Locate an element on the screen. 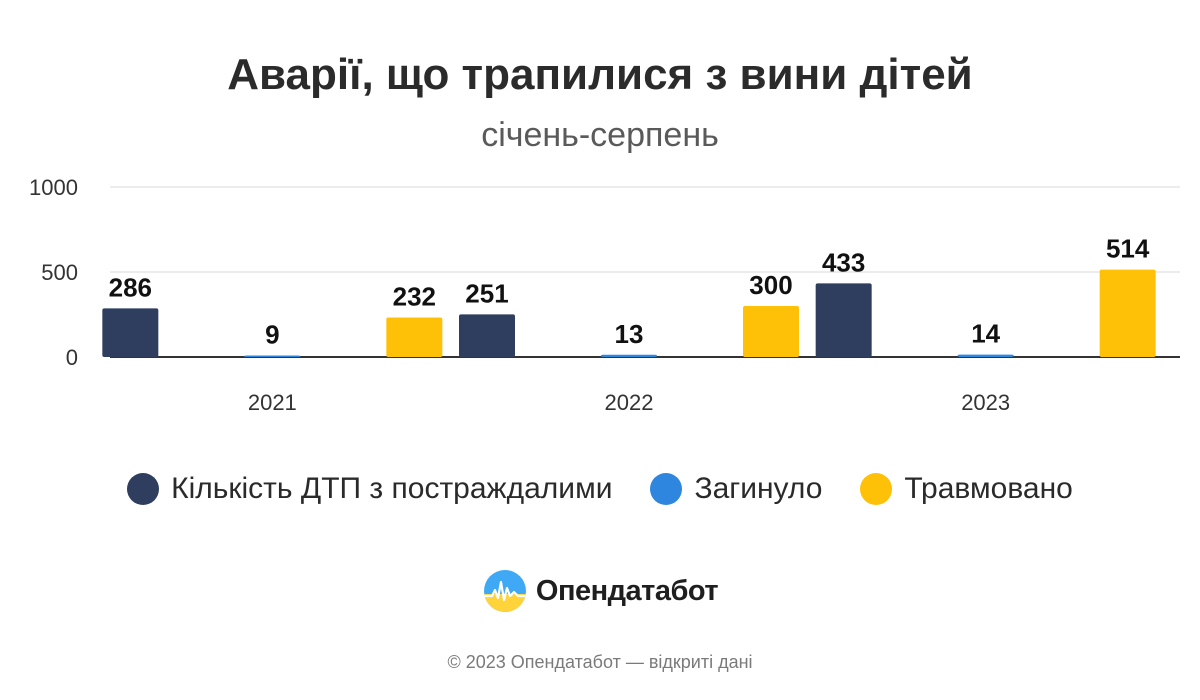 Image resolution: width=1200 pixels, height=700 pixels. legend-item-injured: Травмовано is located at coordinates (966, 489).